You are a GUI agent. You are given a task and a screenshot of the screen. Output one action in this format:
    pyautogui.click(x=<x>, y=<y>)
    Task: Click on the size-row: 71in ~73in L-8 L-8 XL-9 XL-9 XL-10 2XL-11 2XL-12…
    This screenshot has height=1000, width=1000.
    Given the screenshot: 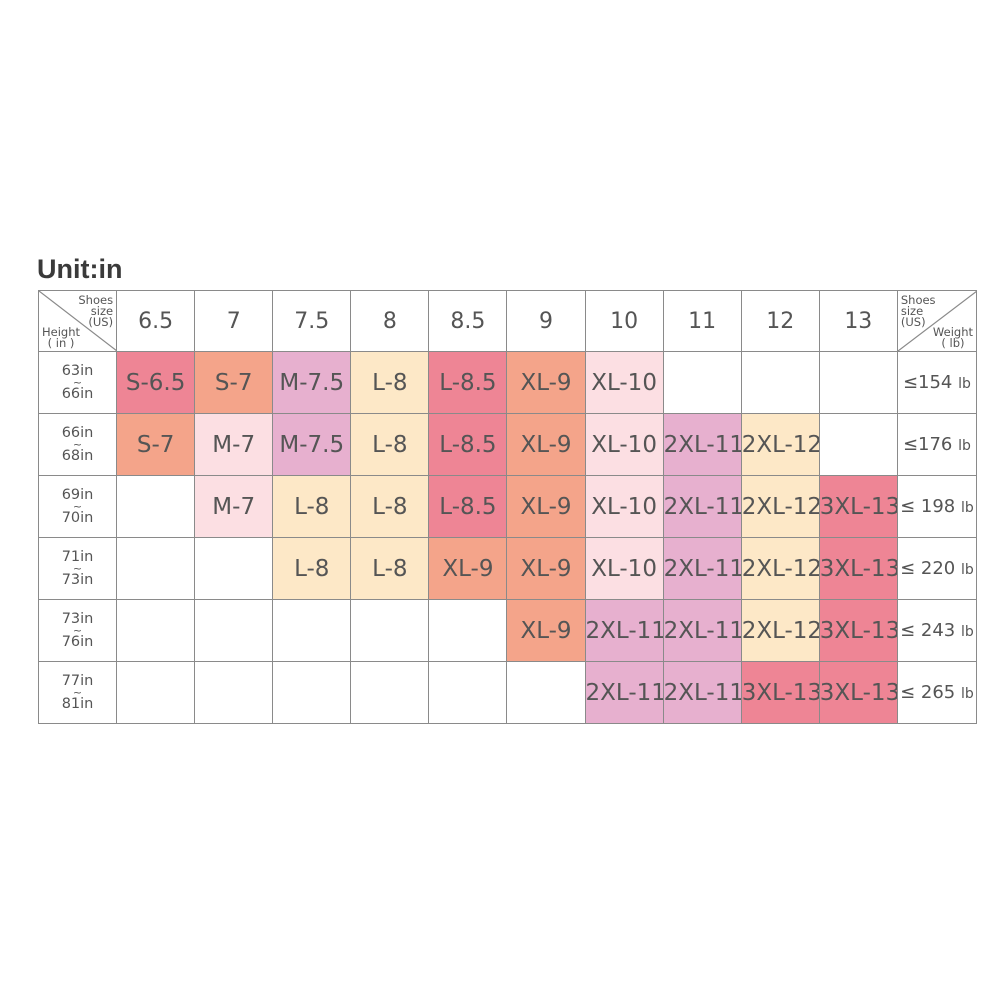 What is the action you would take?
    pyautogui.click(x=507, y=568)
    